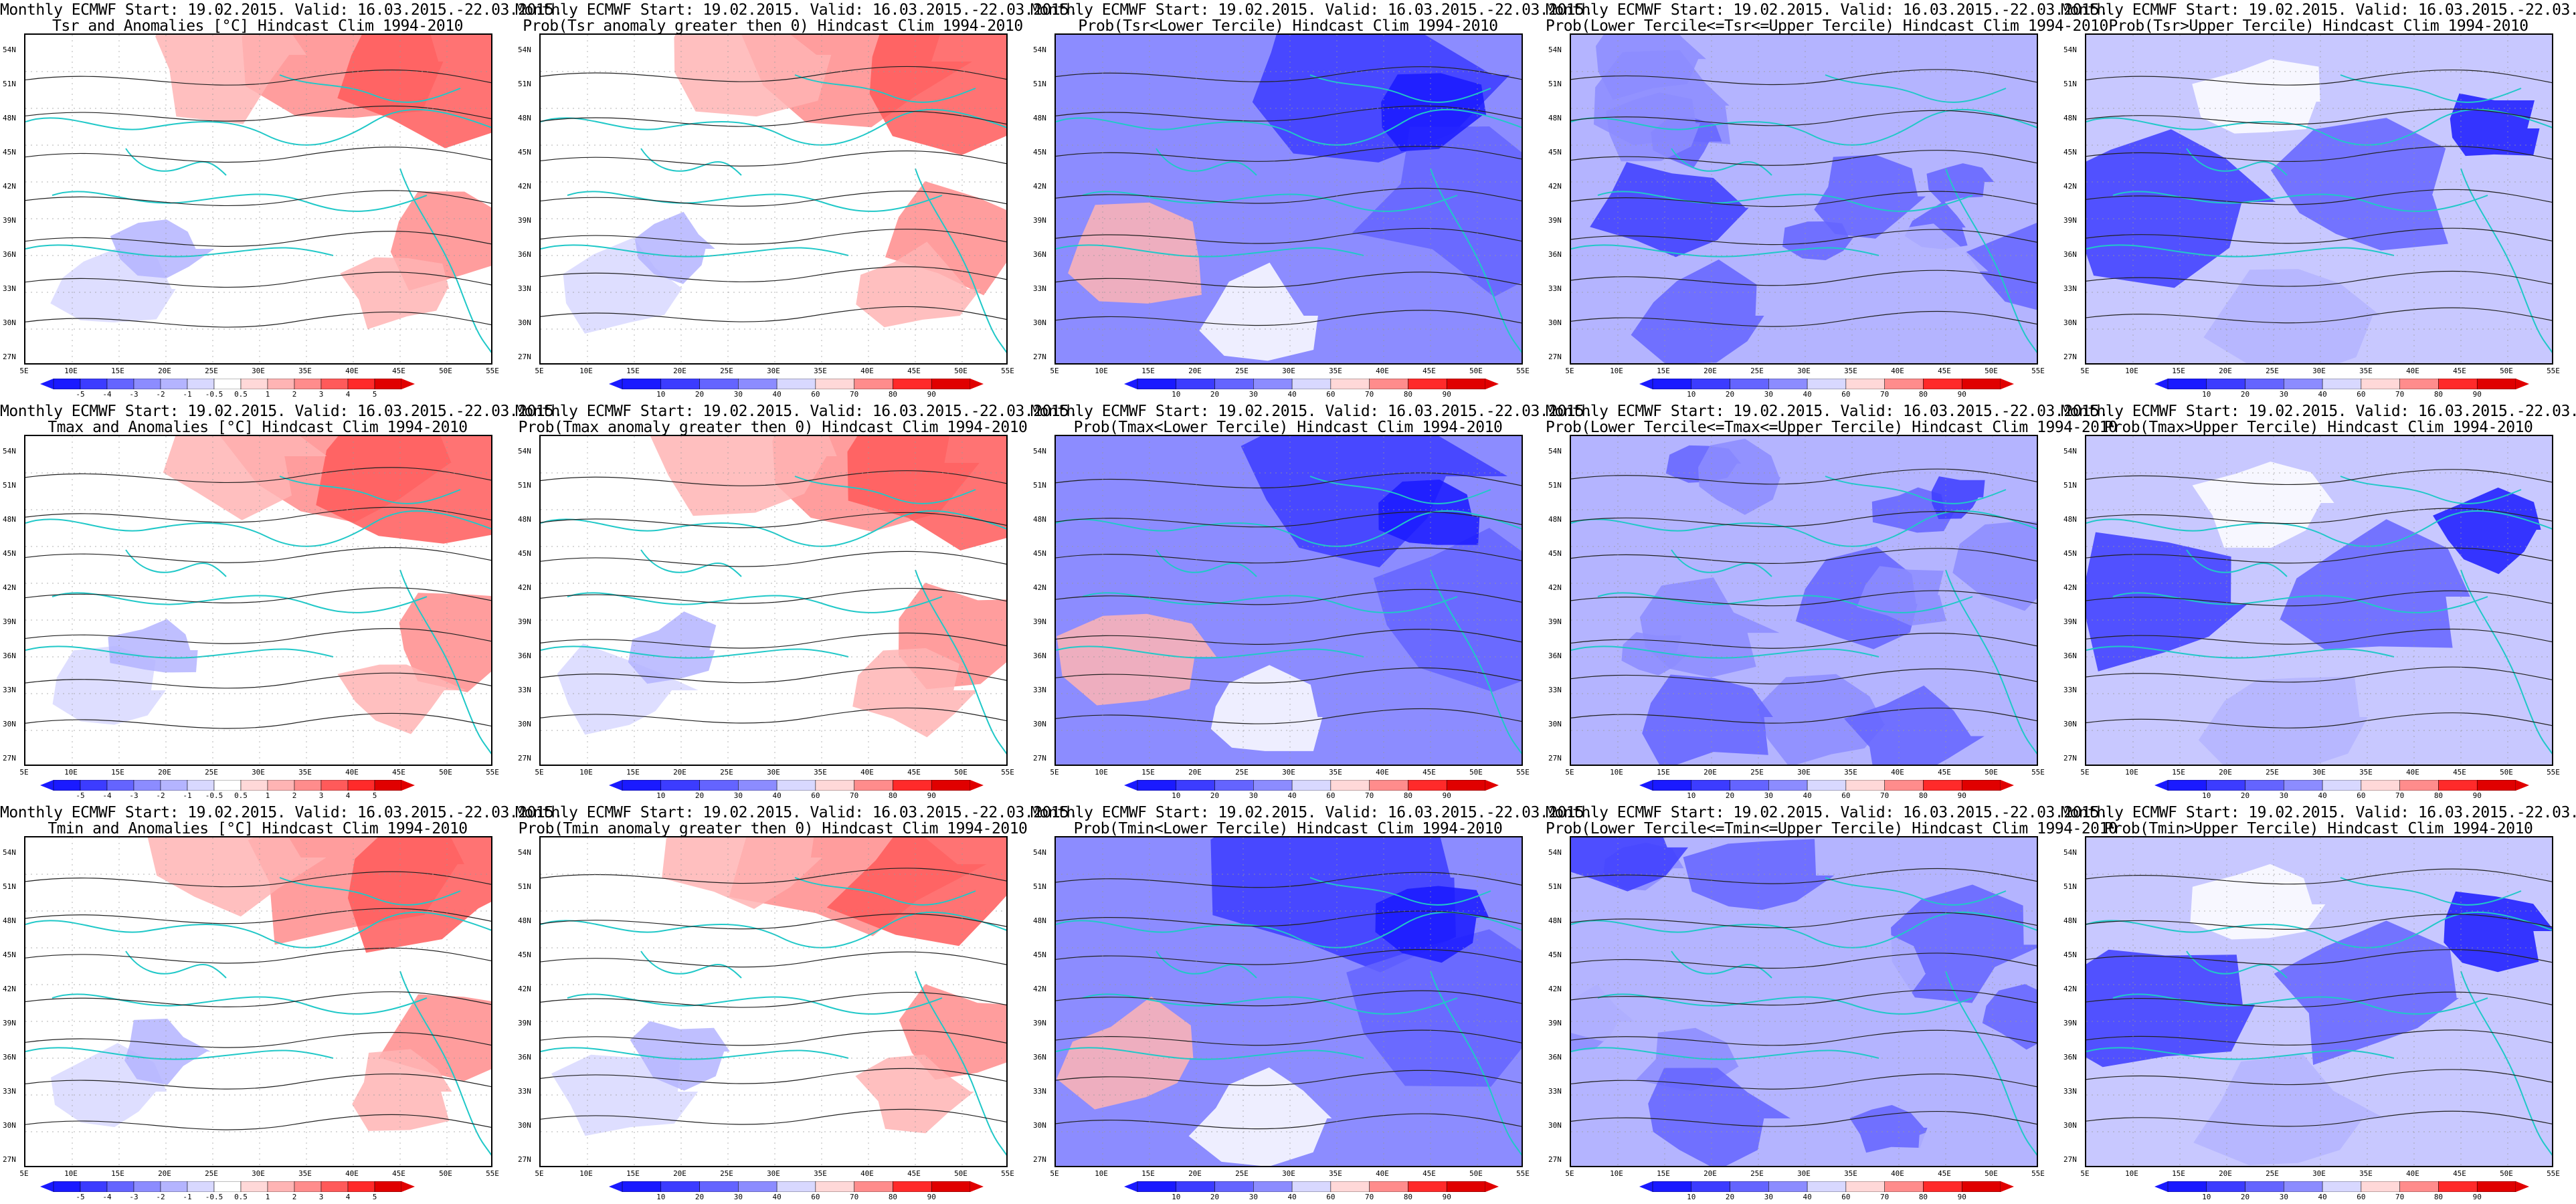 Image resolution: width=2576 pixels, height=1204 pixels. Describe the element at coordinates (1768, 394) in the screenshot. I see `colorbar-tick-label: 30` at that location.